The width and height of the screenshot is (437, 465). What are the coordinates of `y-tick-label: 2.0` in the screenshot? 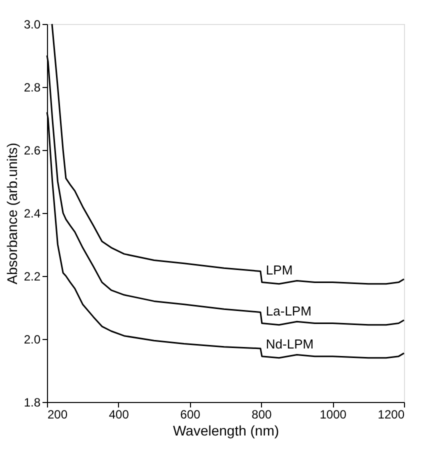 It's located at (32, 339).